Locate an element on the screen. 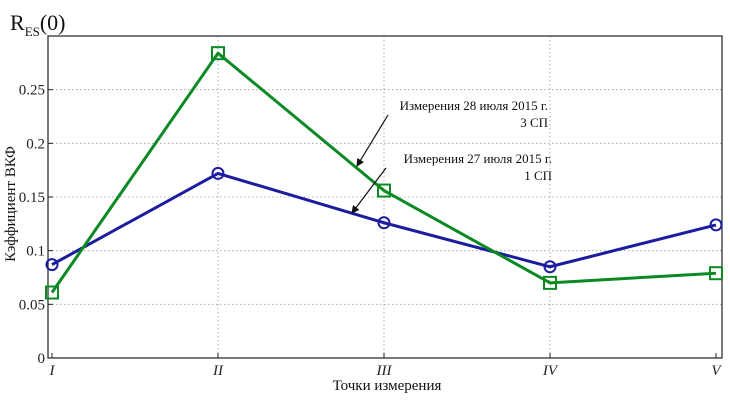 The height and width of the screenshot is (400, 730). annotation-2-arrow is located at coordinates (369, 190).